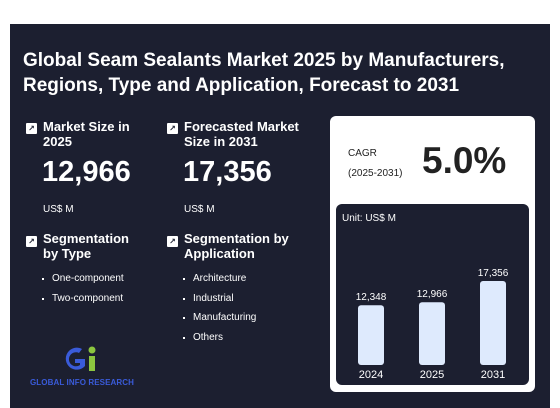 This screenshot has width=560, height=408. I want to click on market-size-value: 12,966, so click(86, 172).